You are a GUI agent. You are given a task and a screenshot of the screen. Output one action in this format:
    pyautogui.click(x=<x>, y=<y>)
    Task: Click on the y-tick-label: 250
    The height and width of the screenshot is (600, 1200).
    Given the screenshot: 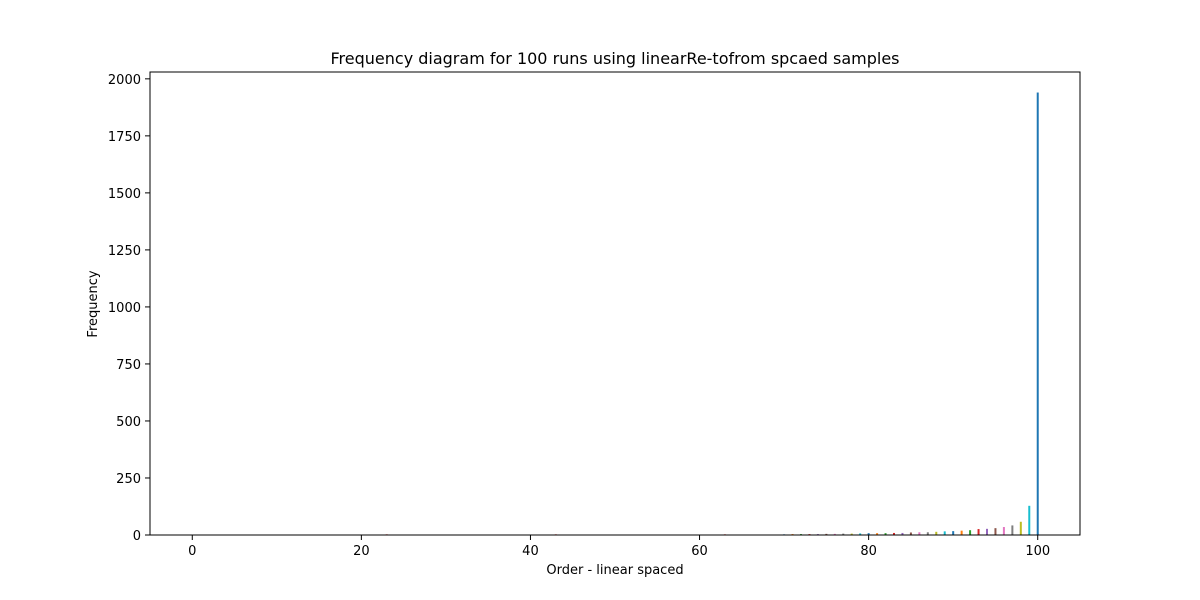 What is the action you would take?
    pyautogui.click(x=128, y=479)
    